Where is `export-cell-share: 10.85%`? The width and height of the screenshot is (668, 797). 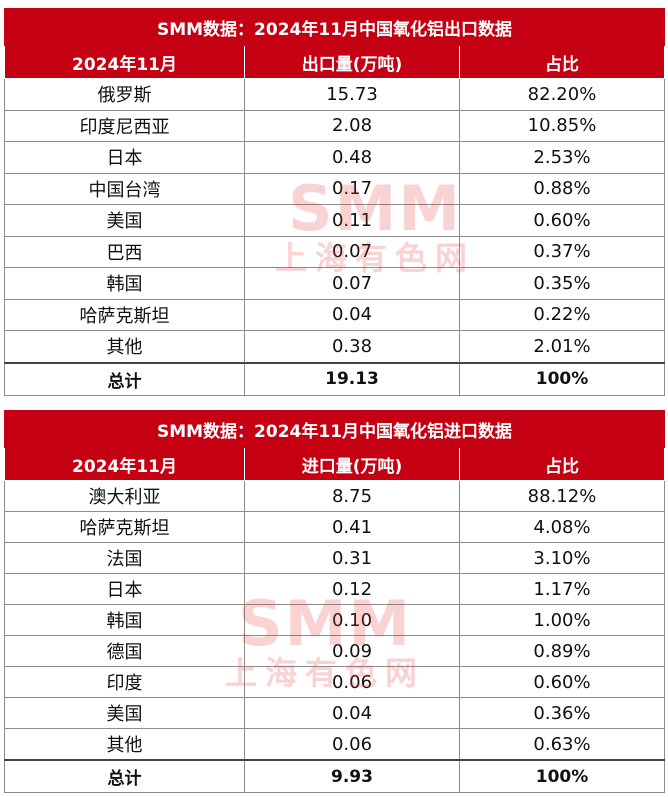
export-cell-share: 10.85% is located at coordinates (562, 125).